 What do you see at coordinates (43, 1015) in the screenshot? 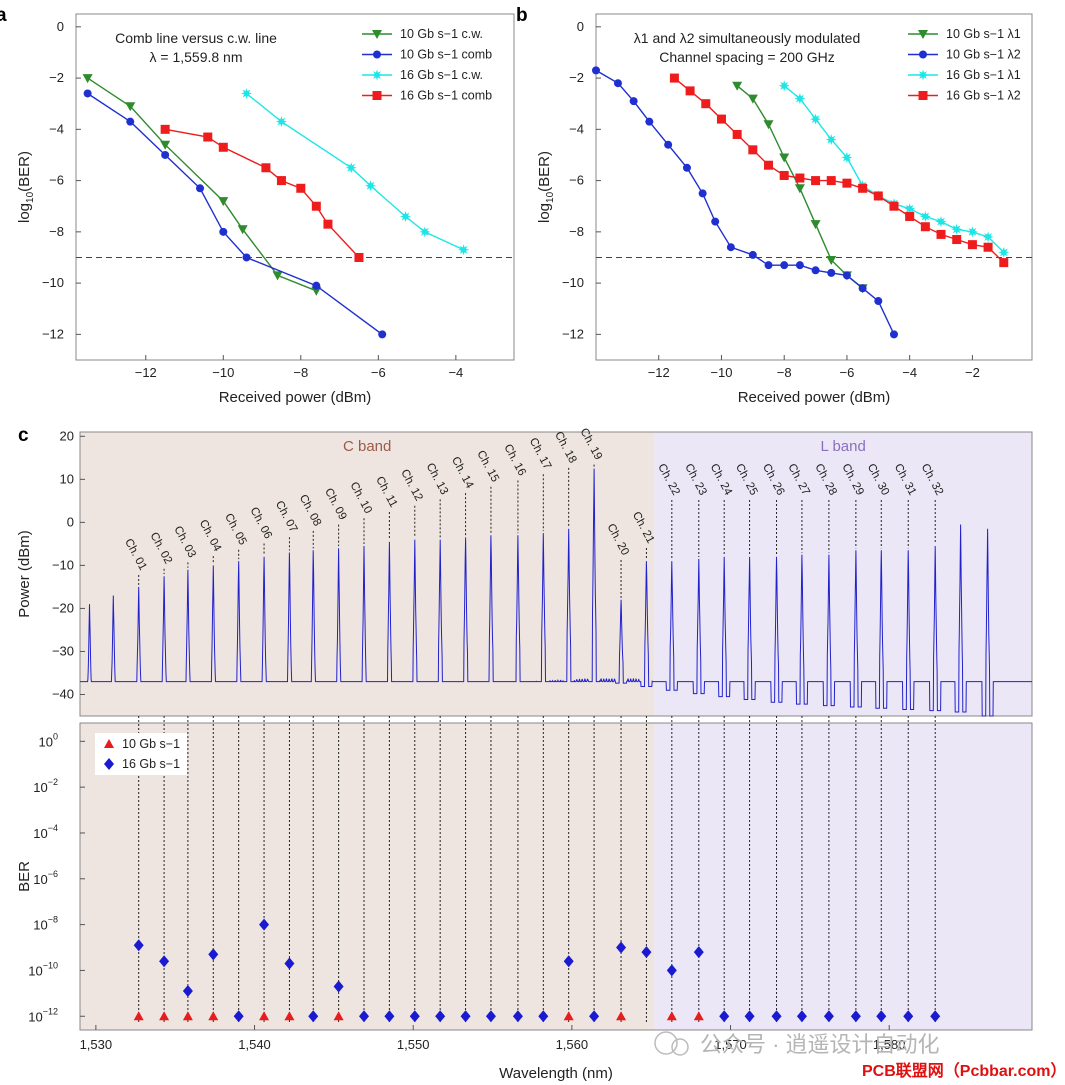
I see `ber-y-tick-label: 10⁻¹²` at bounding box center [43, 1015].